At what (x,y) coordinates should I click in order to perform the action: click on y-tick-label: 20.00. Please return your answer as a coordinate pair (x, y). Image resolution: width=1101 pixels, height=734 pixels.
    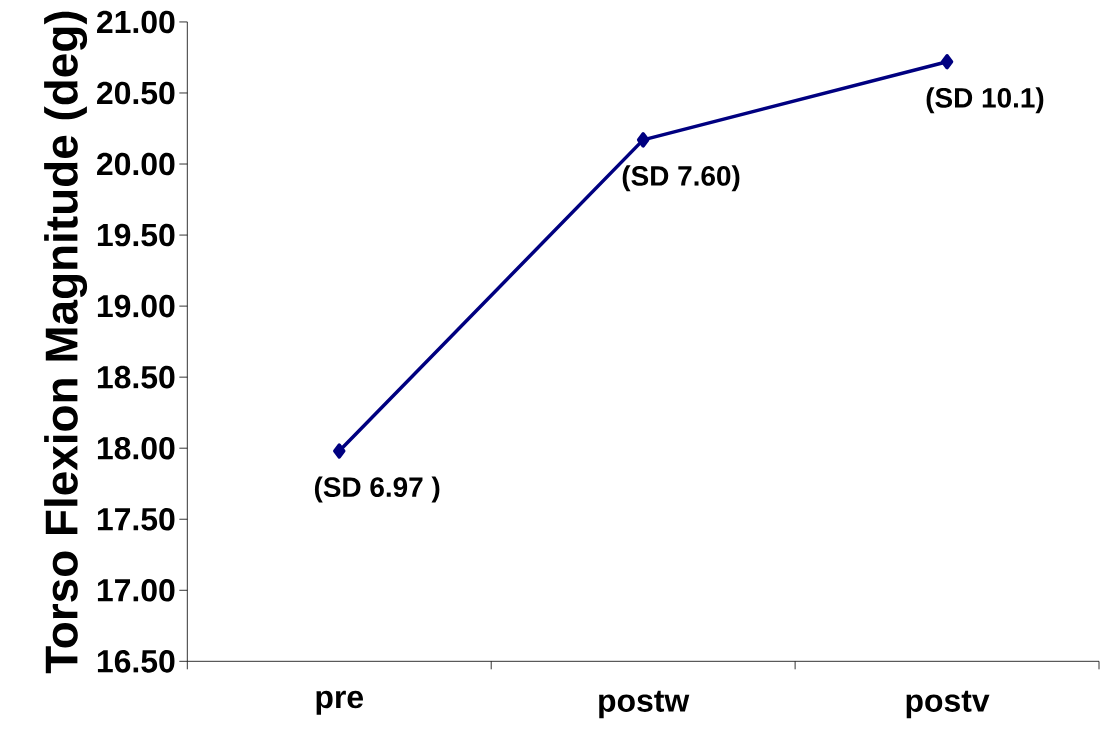
    Looking at the image, I should click on (136, 164).